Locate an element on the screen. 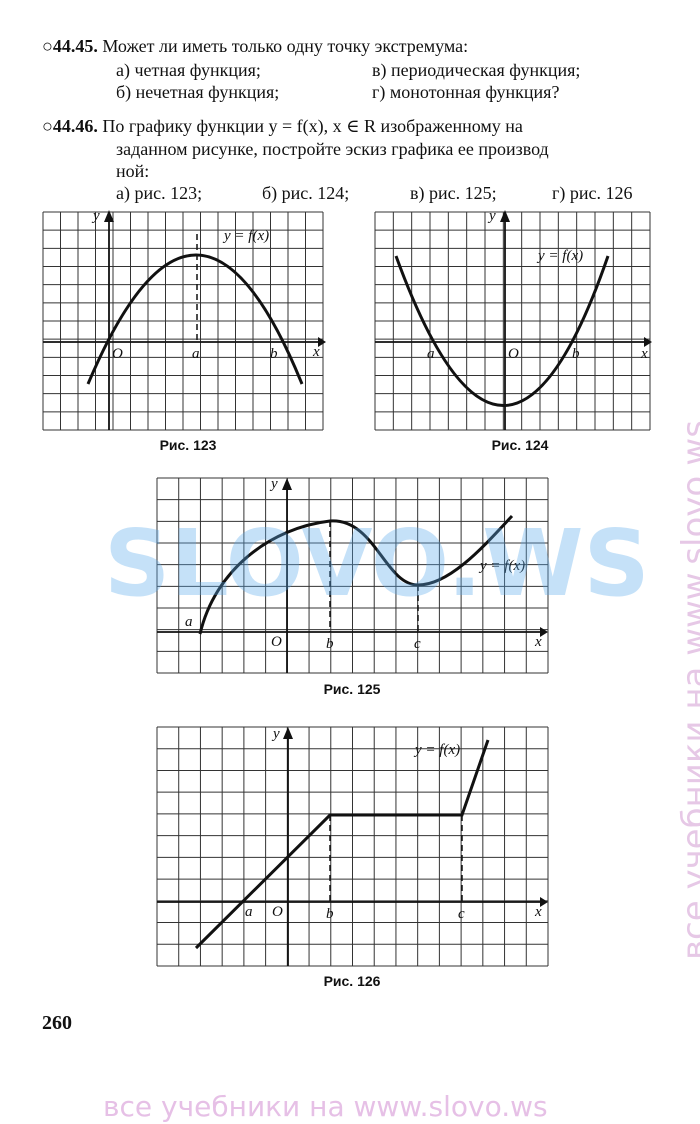 The image size is (700, 1124). caption: Рис. 125 is located at coordinates (352, 689).